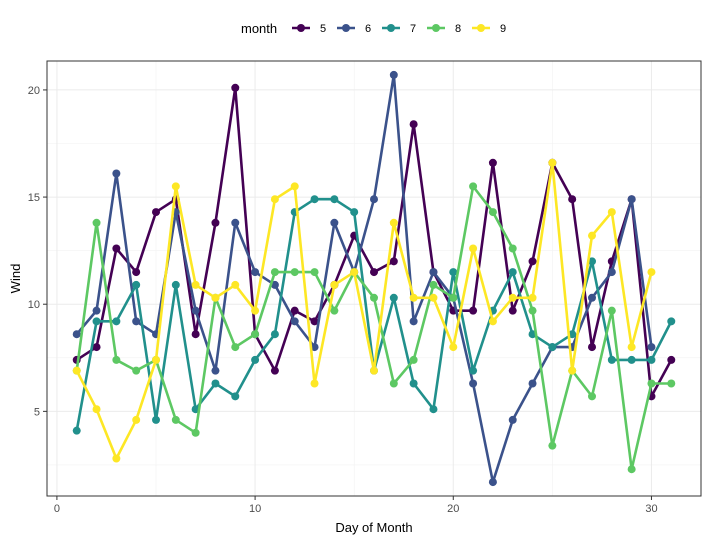 Image resolution: width=709 pixels, height=543 pixels. I want to click on y-axis-title: Wind, so click(15, 279).